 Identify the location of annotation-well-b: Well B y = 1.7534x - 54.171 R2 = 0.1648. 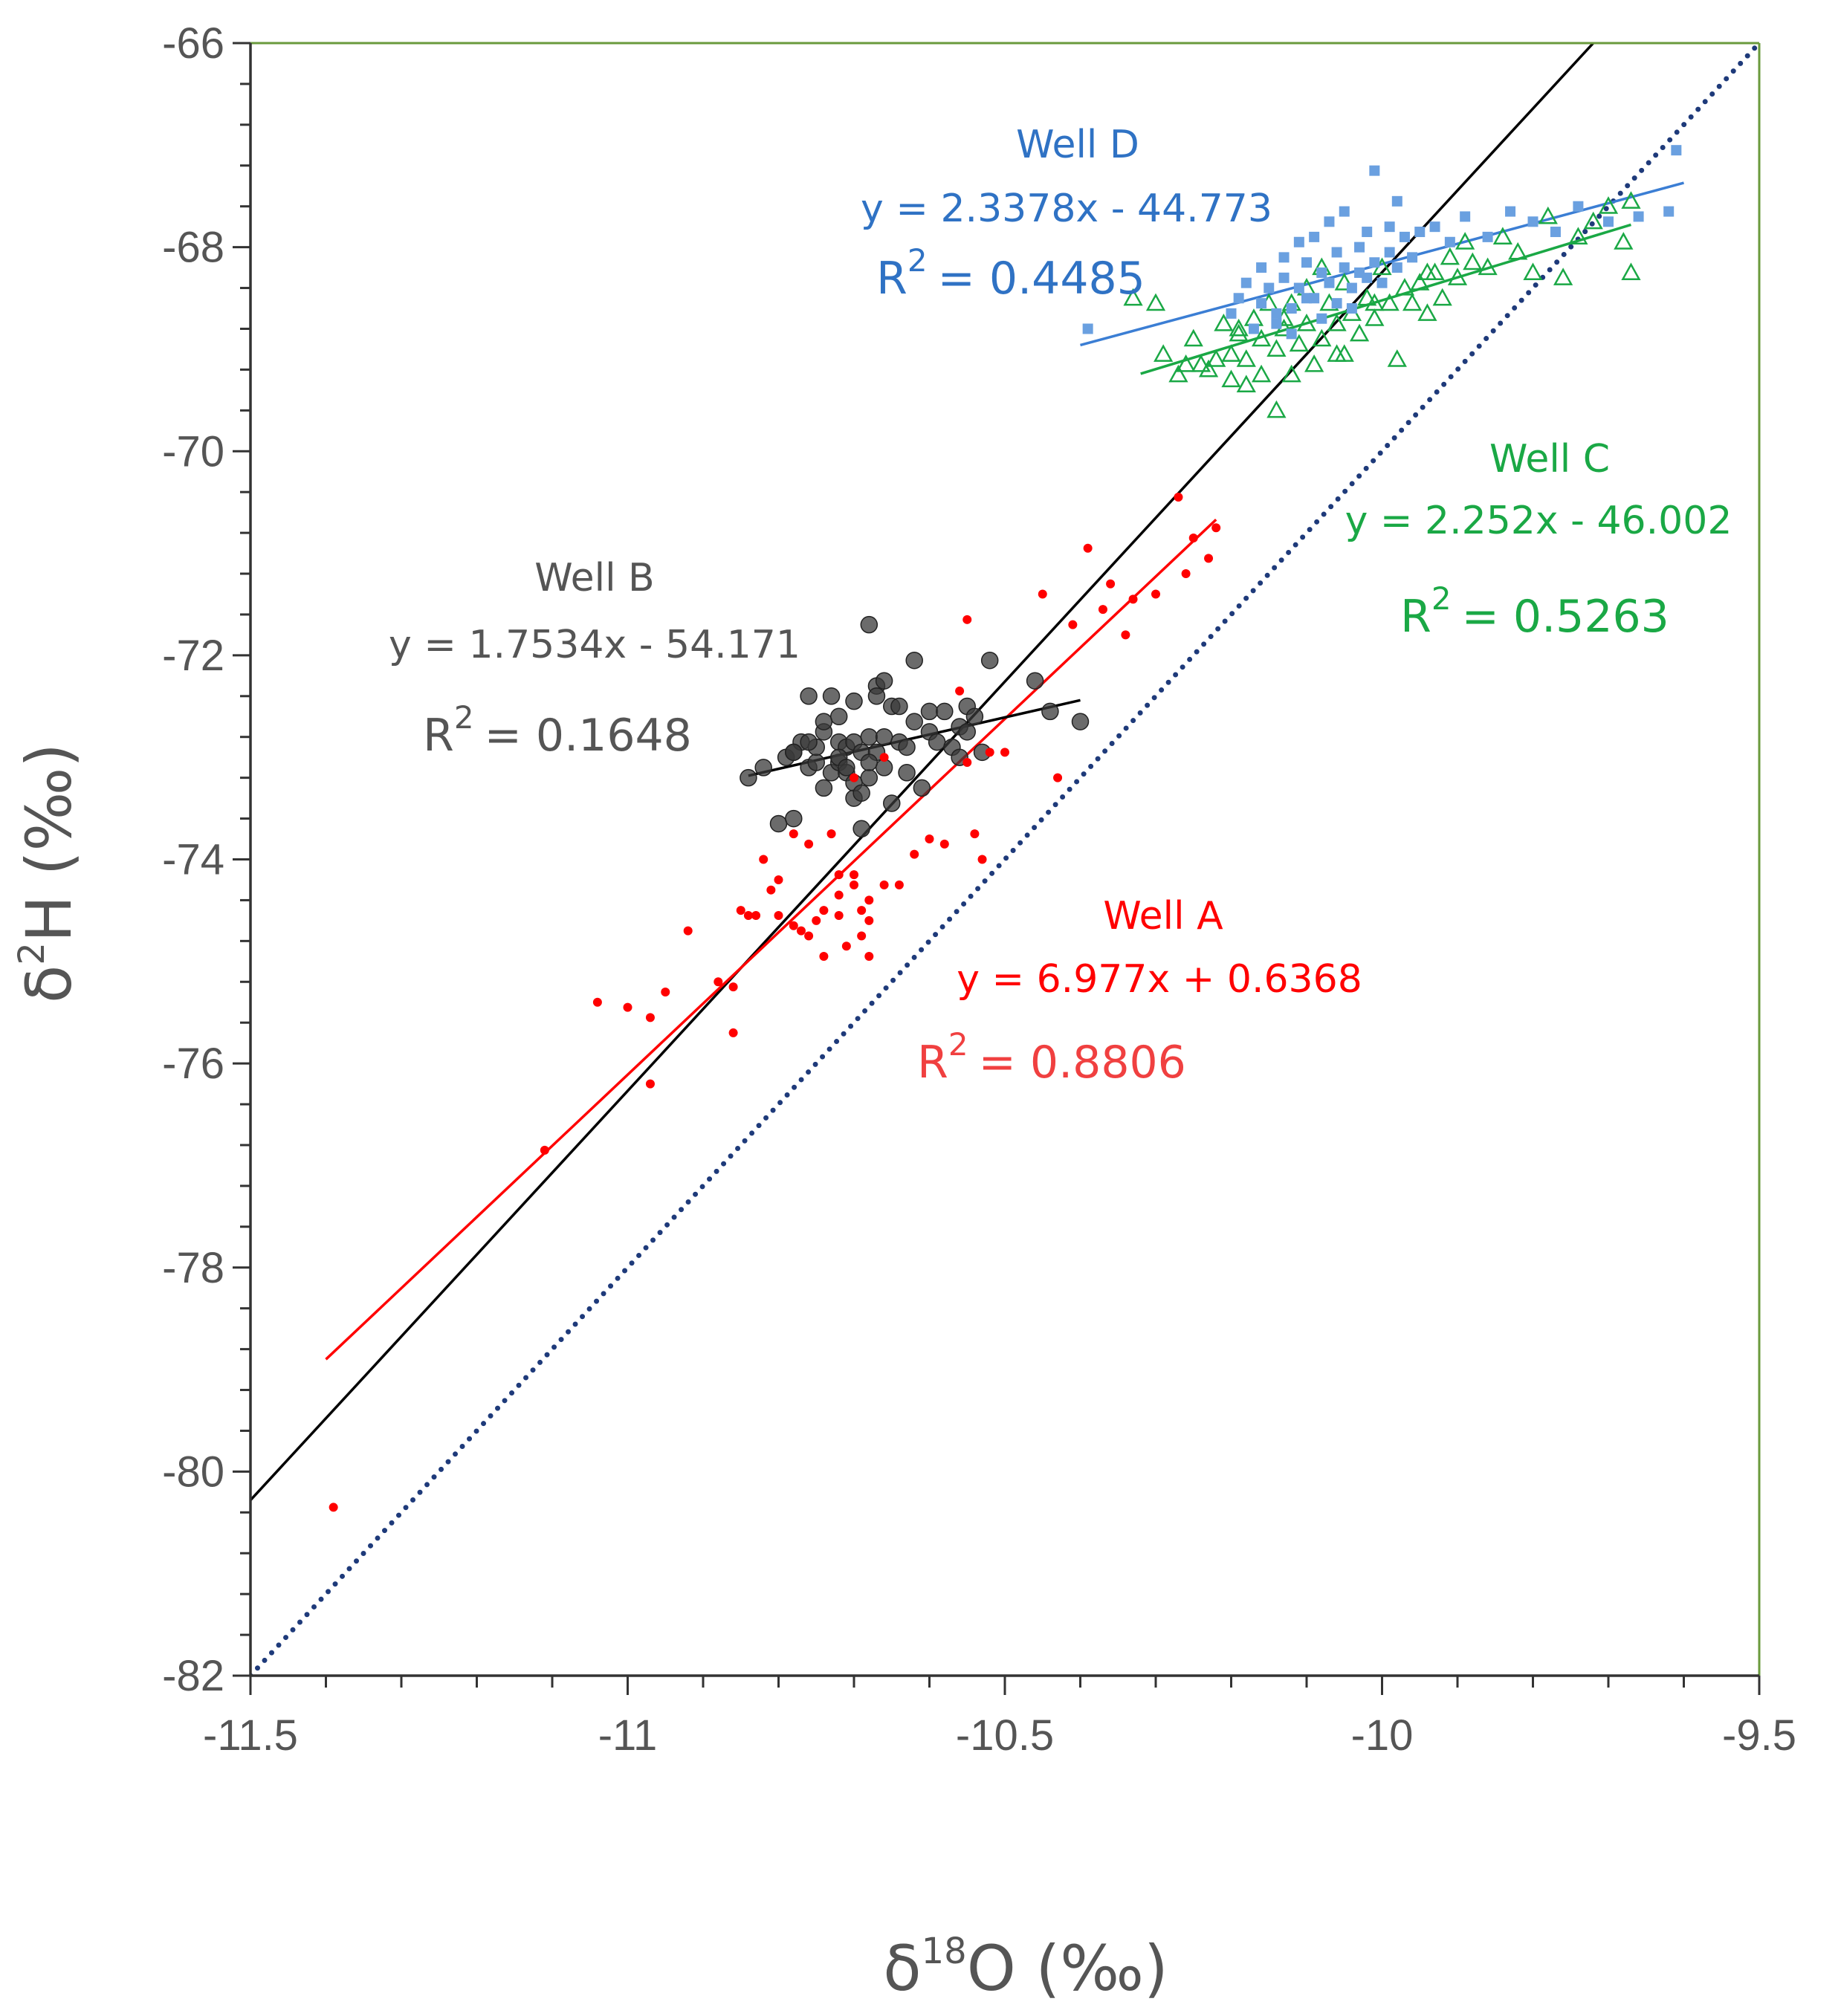
(594, 659).